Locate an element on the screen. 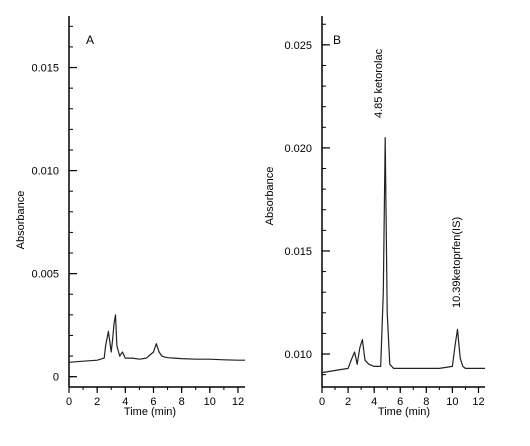  panel-a-y-tick-label: 0 is located at coordinates (56, 378).